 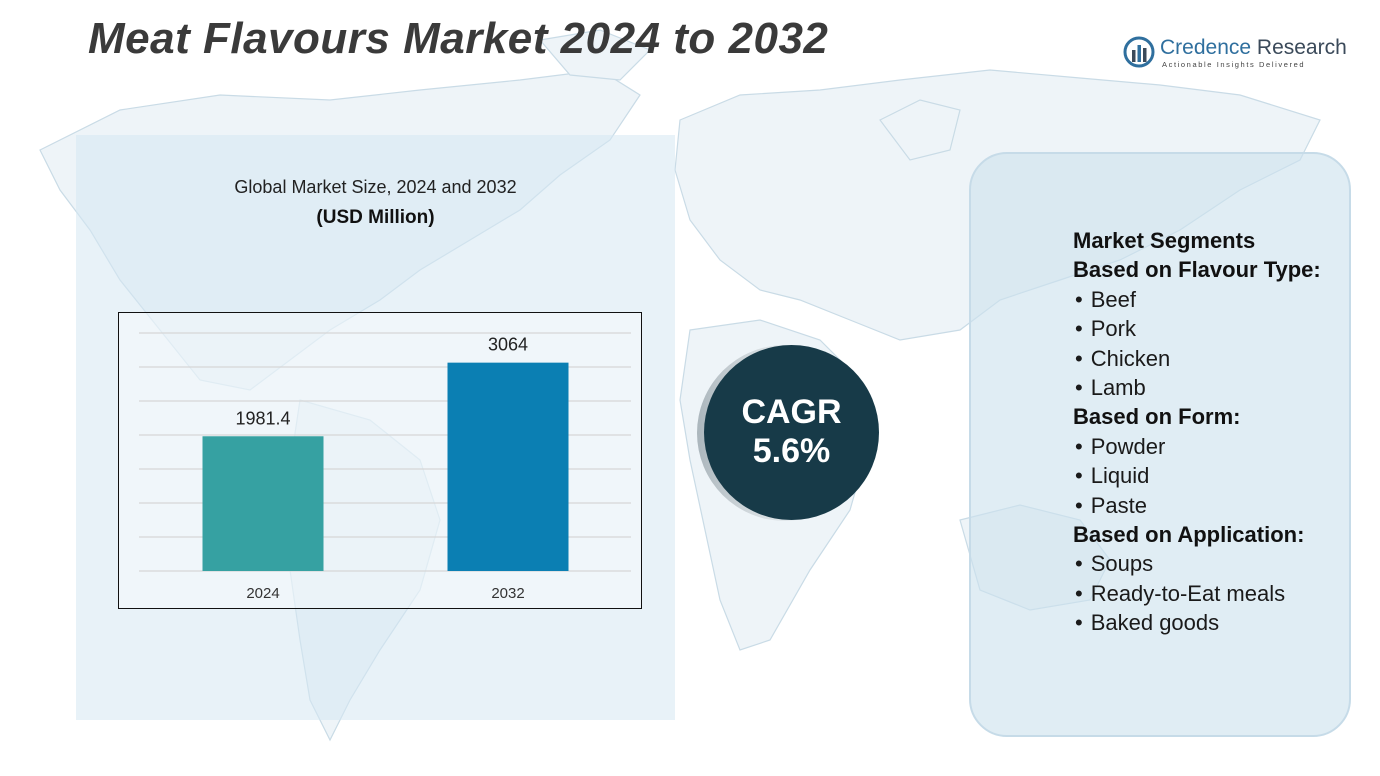 What do you see at coordinates (1218, 505) in the screenshot?
I see `segment-item: Paste` at bounding box center [1218, 505].